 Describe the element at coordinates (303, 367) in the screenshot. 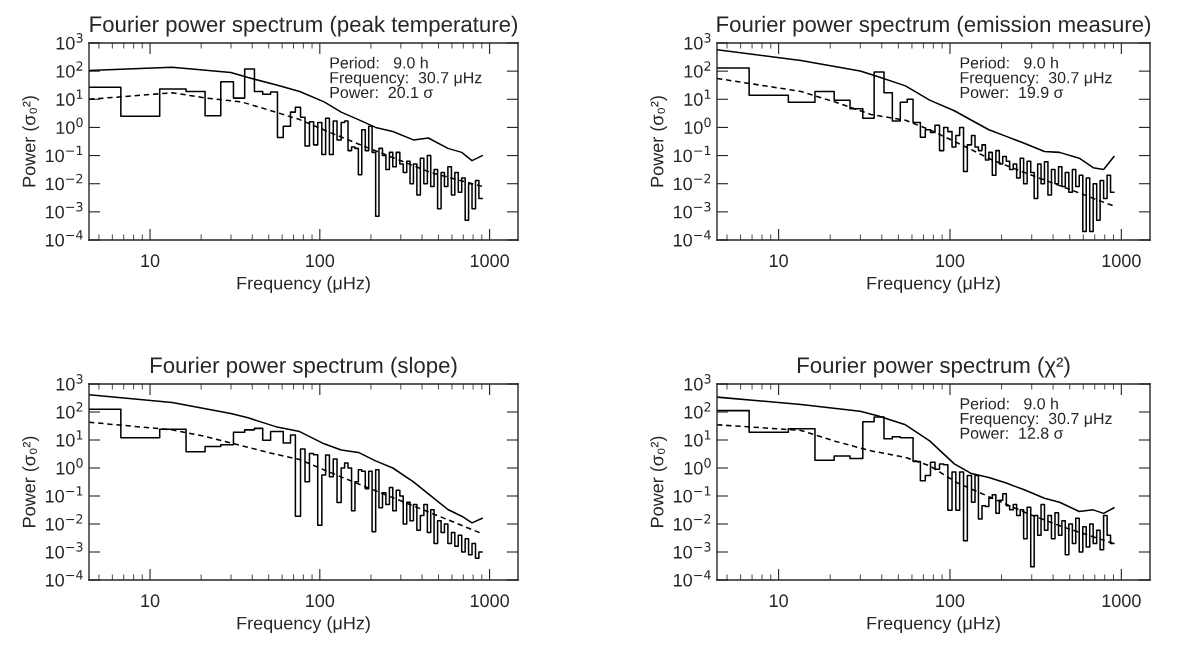

I see `chart-title: Fourier power spectrum (slope)` at that location.